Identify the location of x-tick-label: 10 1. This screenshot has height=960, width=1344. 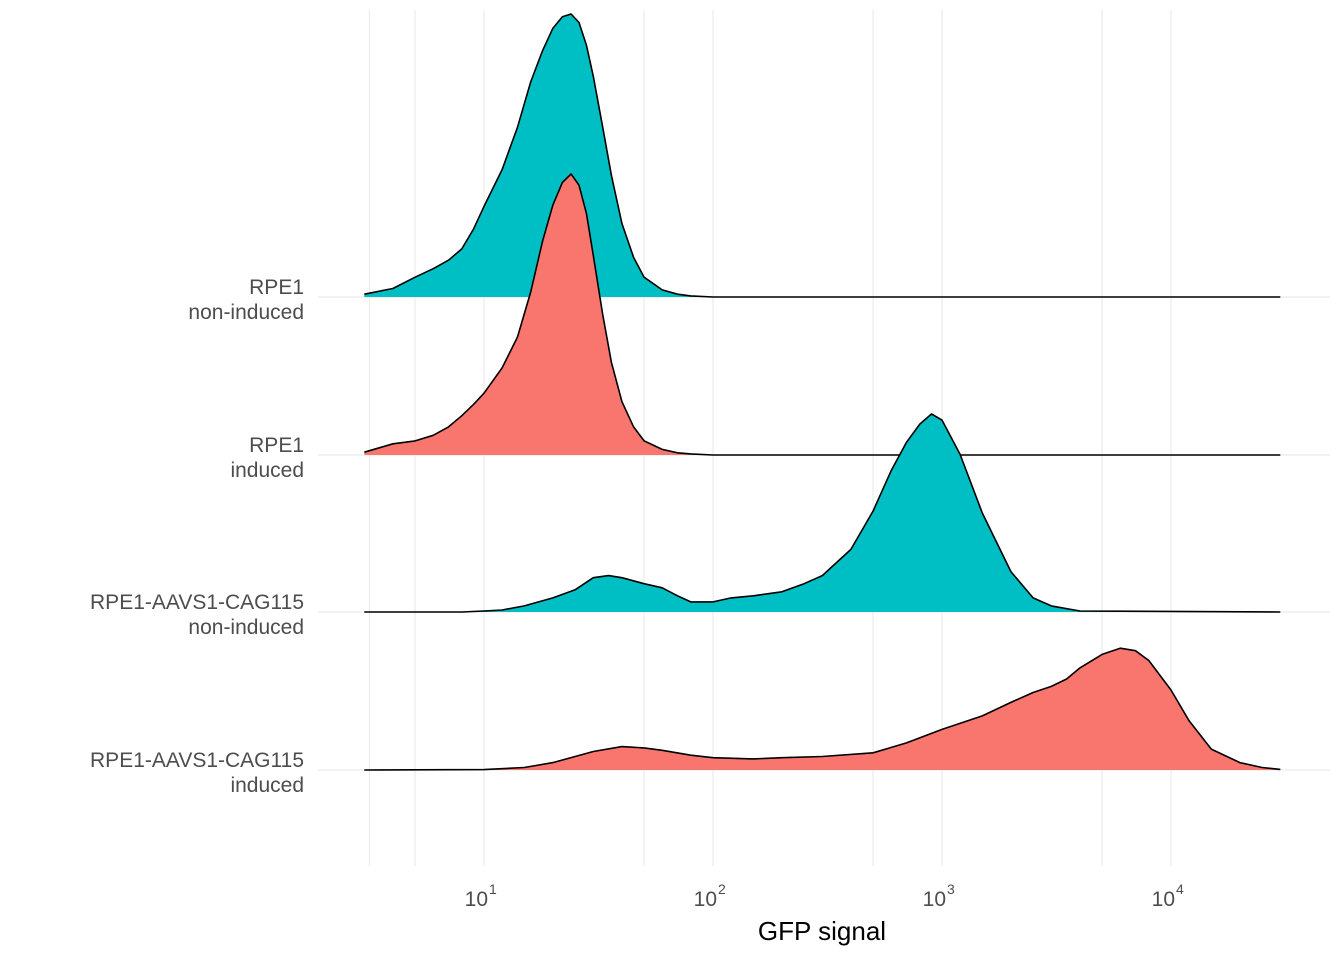
(481, 896).